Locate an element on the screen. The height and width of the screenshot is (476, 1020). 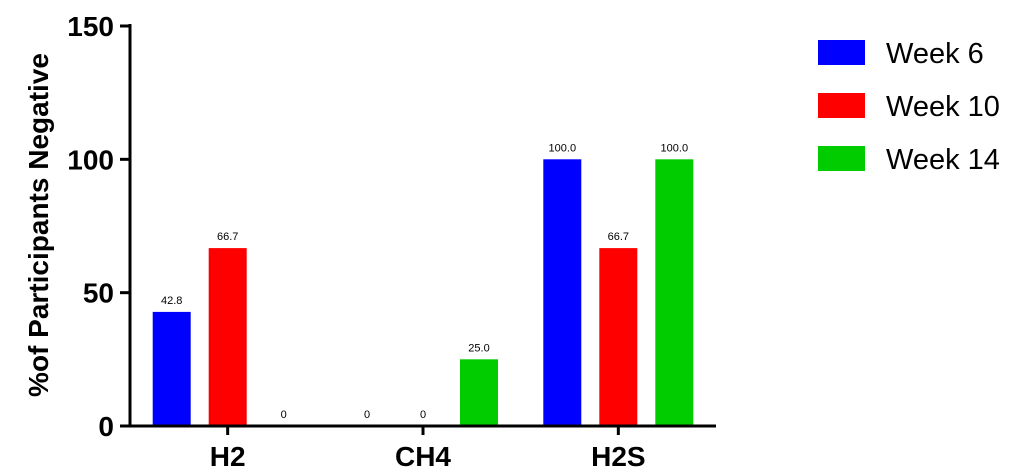
x-tick-label-h2: H2 is located at coordinates (228, 456).